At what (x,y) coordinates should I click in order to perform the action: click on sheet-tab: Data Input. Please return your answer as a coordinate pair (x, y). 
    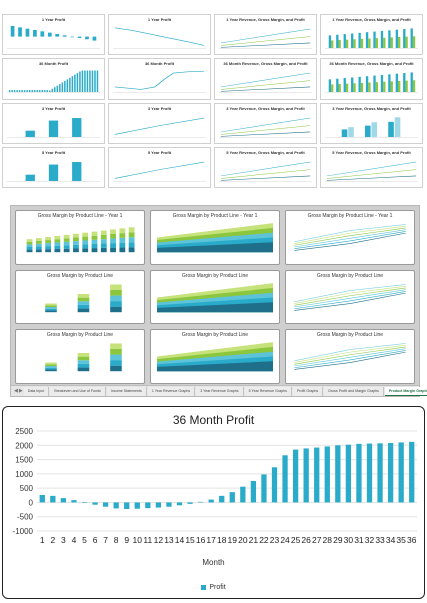
    Looking at the image, I should click on (36, 391).